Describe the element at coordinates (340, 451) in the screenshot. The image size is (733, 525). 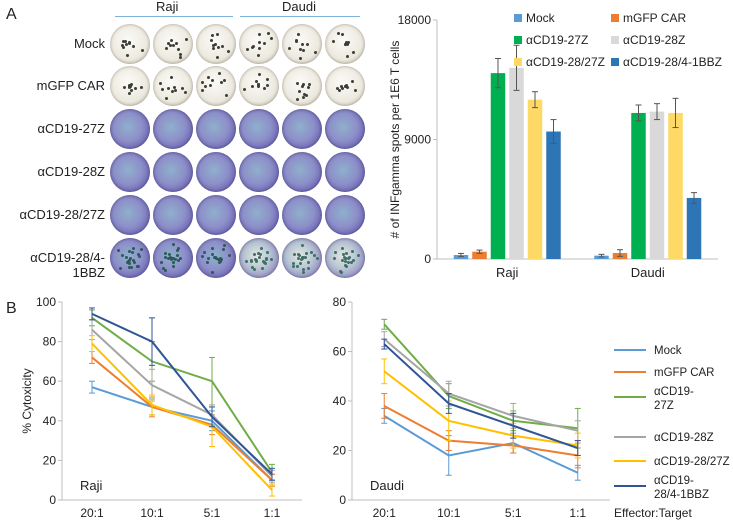
I see `line-y-tick-label: 20` at that location.